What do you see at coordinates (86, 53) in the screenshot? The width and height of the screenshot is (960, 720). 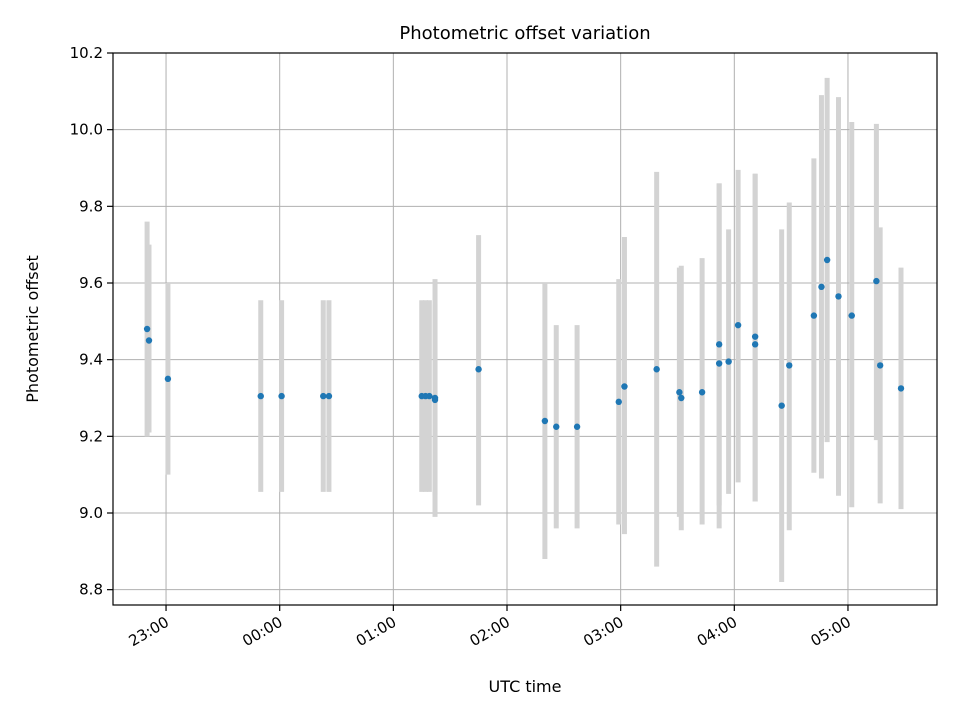 I see `y-tick-label: 10.2` at bounding box center [86, 53].